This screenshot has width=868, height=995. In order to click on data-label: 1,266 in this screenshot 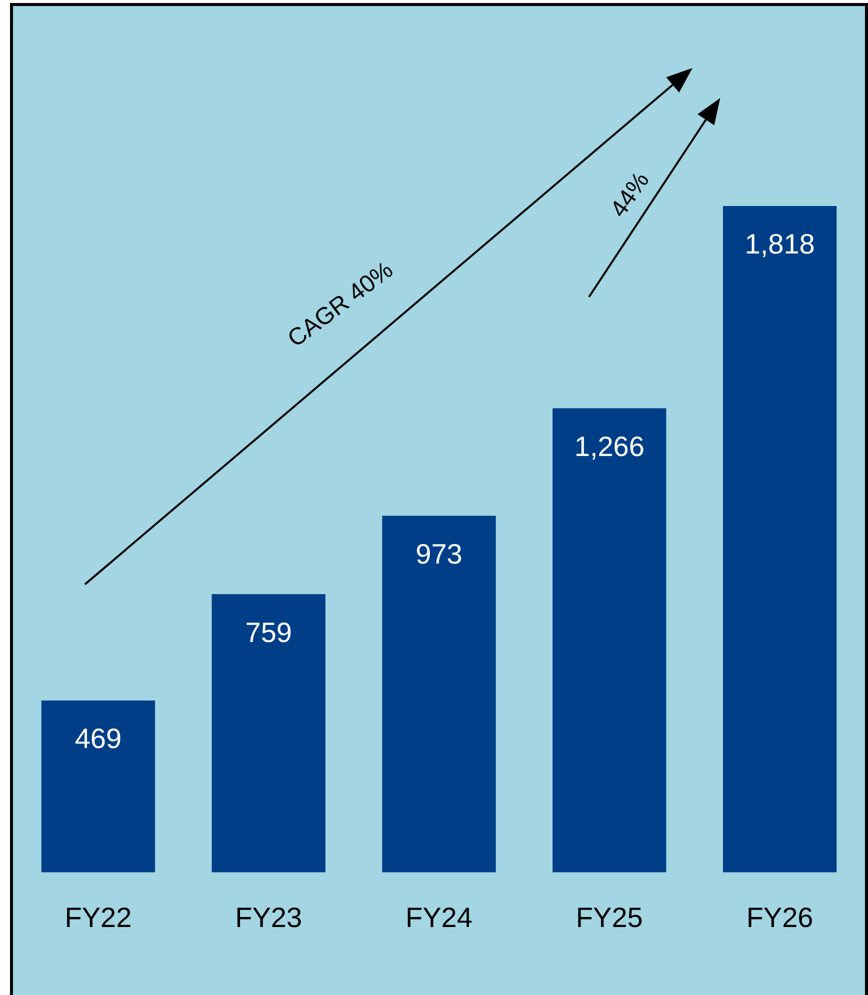, I will do `click(609, 446)`.